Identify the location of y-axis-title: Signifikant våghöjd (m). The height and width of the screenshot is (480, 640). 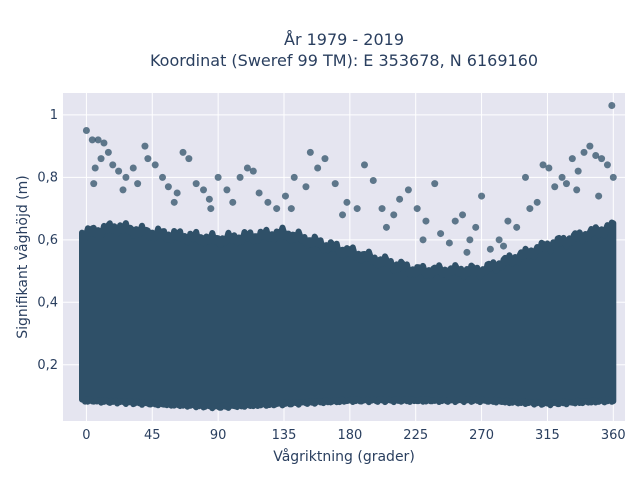
(22, 256).